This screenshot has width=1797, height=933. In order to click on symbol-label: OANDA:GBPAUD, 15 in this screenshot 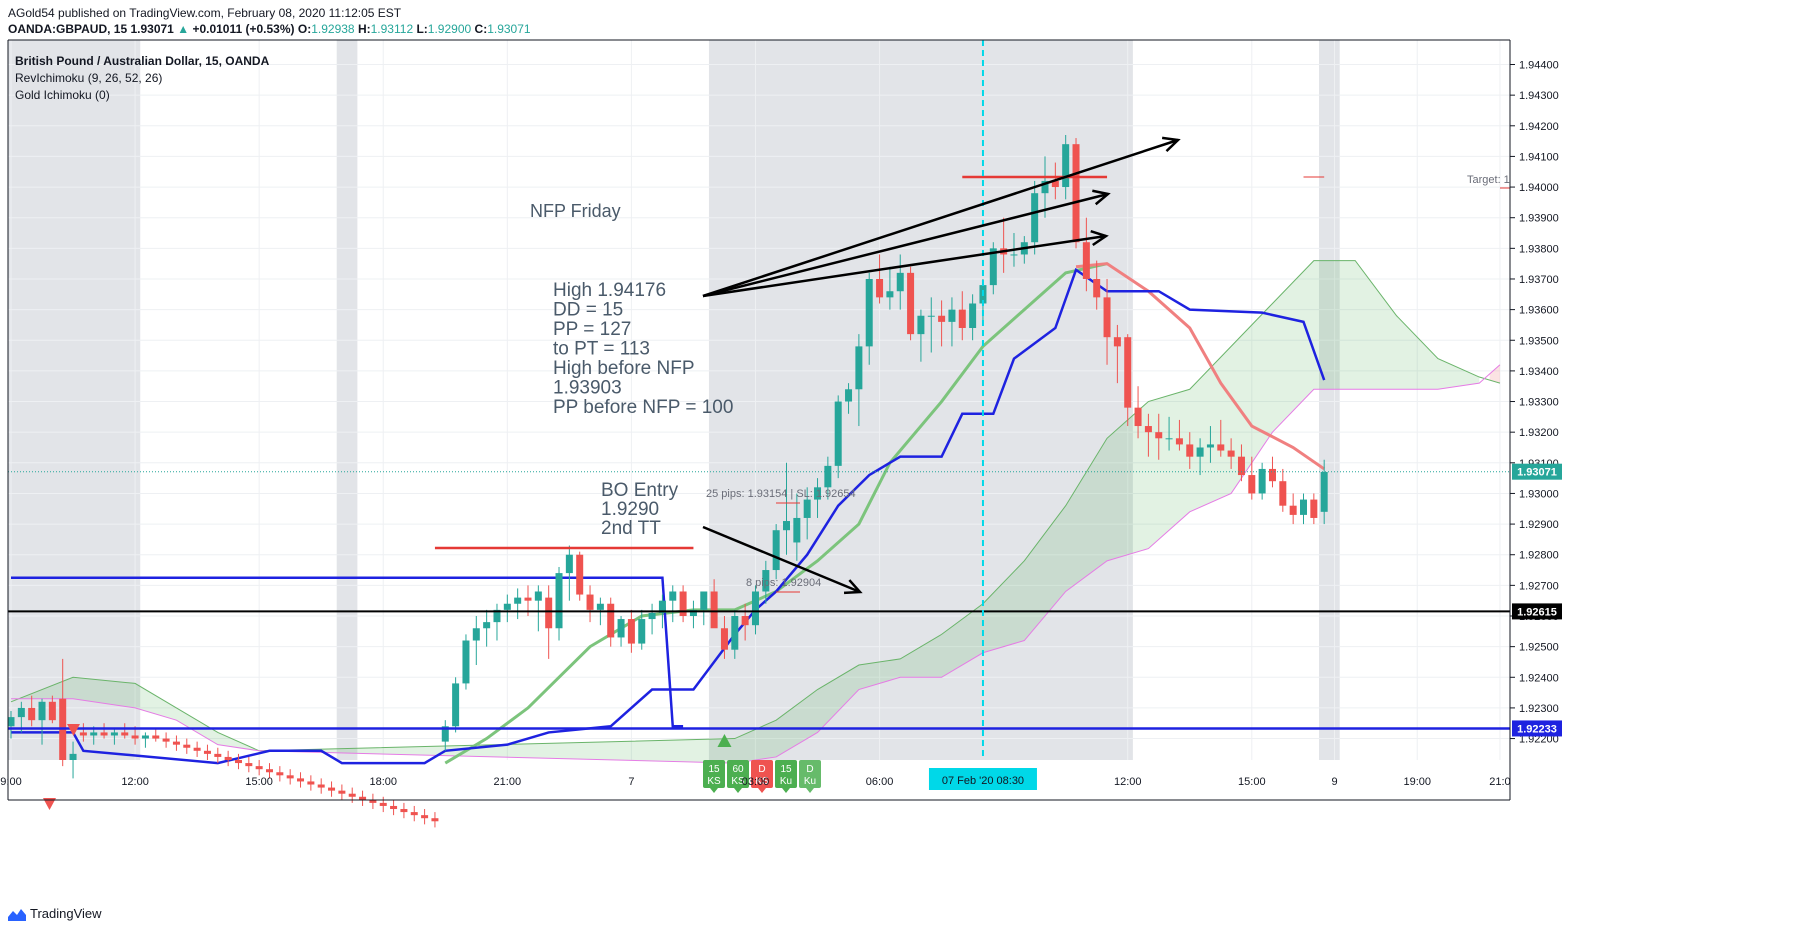, I will do `click(68, 29)`.